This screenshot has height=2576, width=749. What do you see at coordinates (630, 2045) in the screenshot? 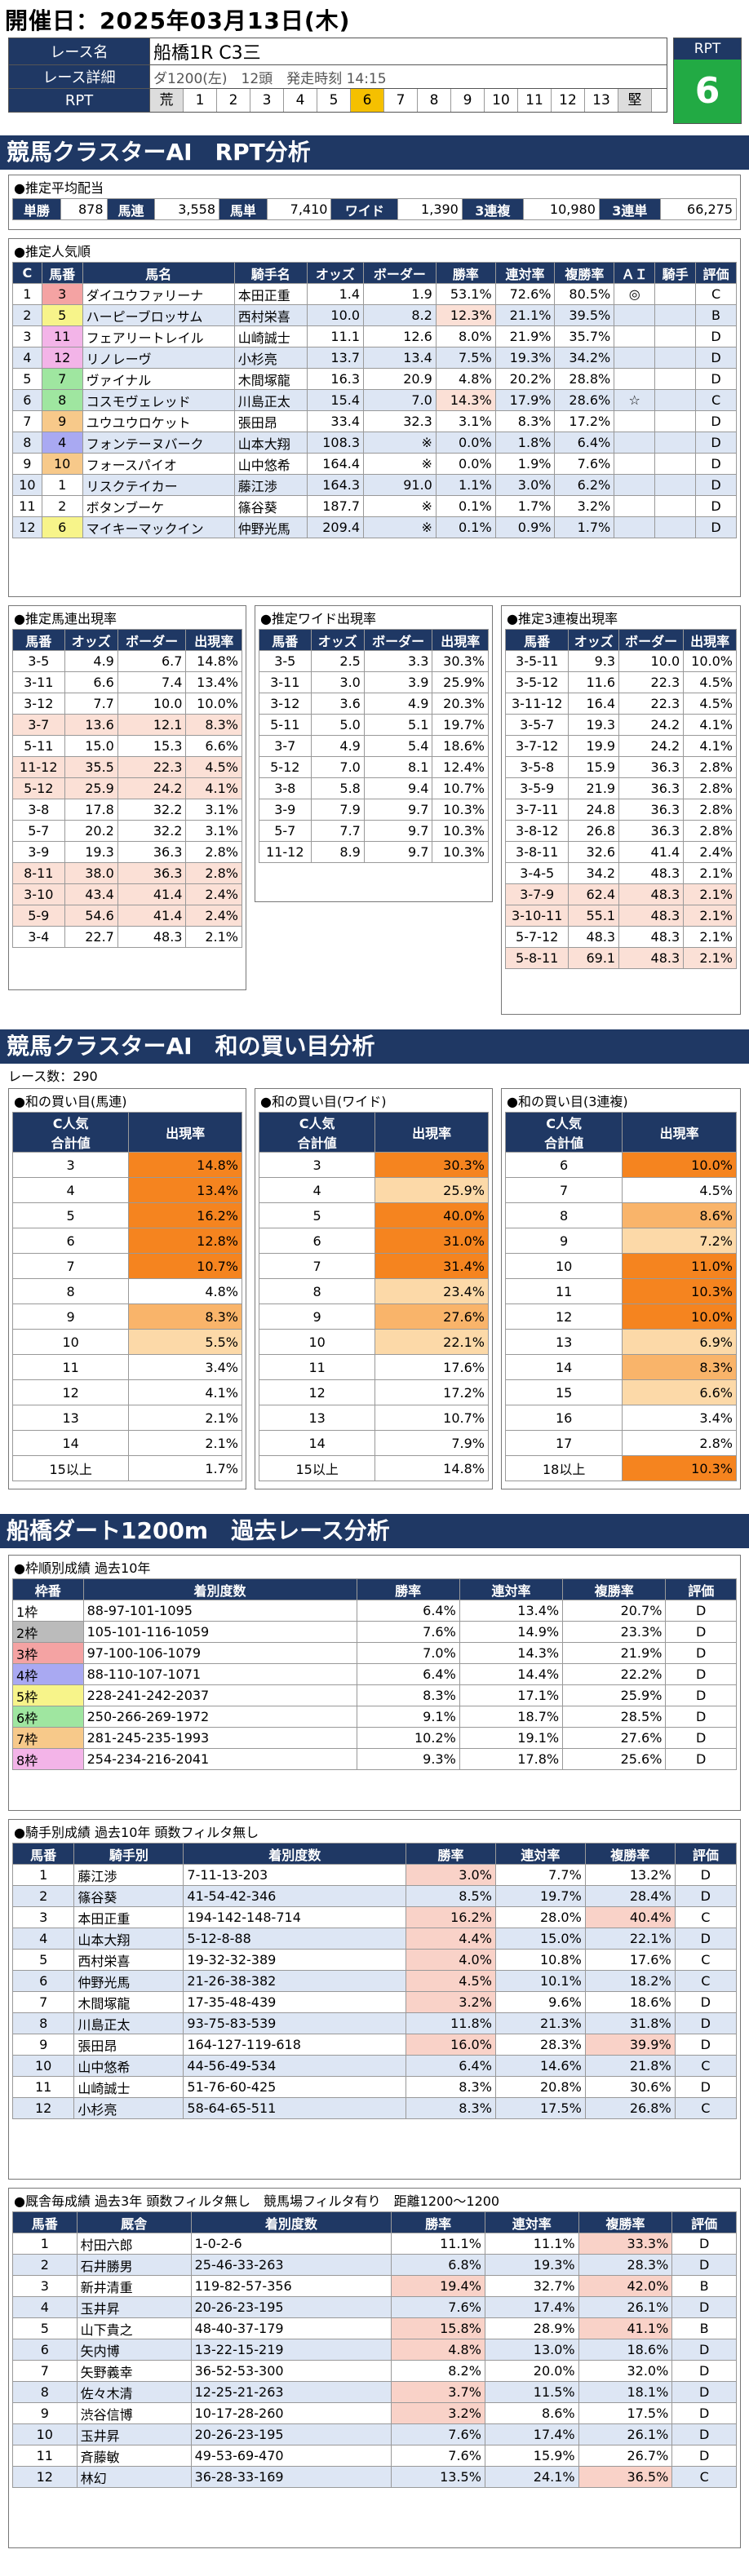
I see `jockey-cell: 39.9%` at bounding box center [630, 2045].